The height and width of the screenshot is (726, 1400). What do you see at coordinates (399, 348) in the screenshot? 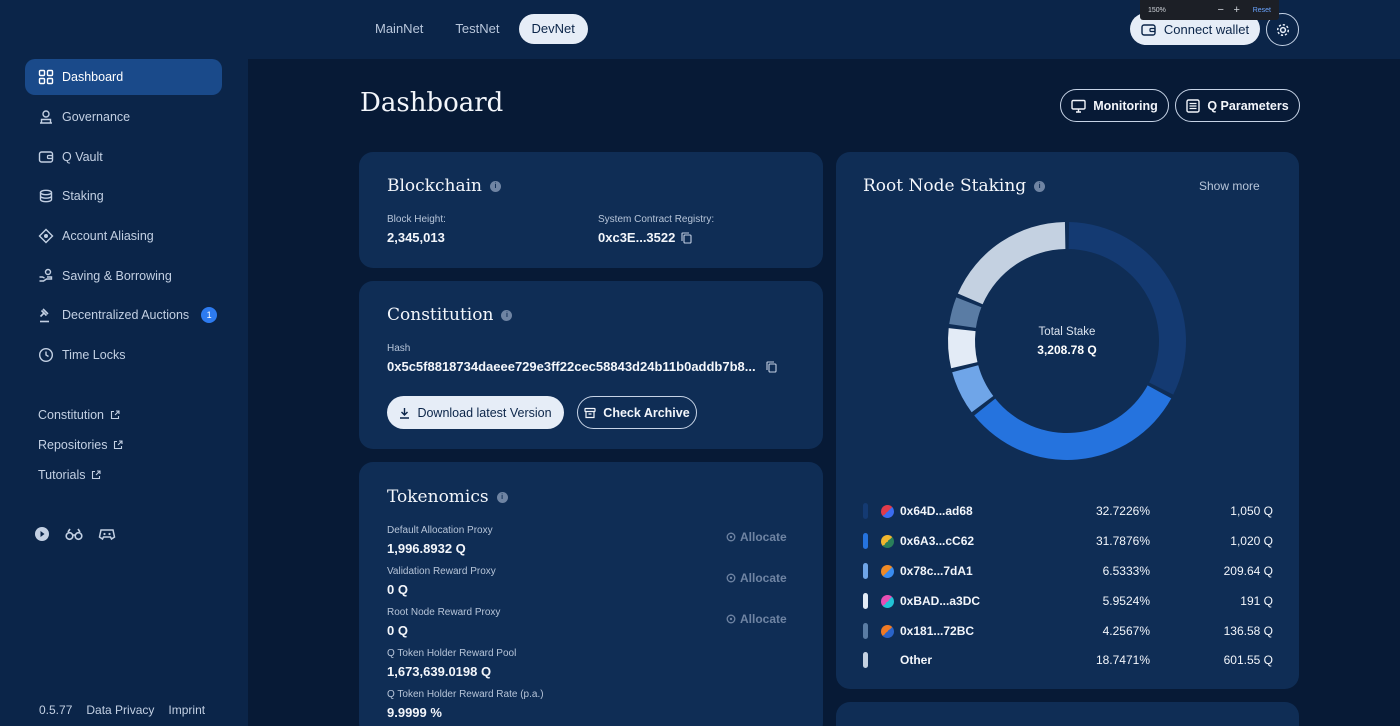
I see `hash-label: Hash` at bounding box center [399, 348].